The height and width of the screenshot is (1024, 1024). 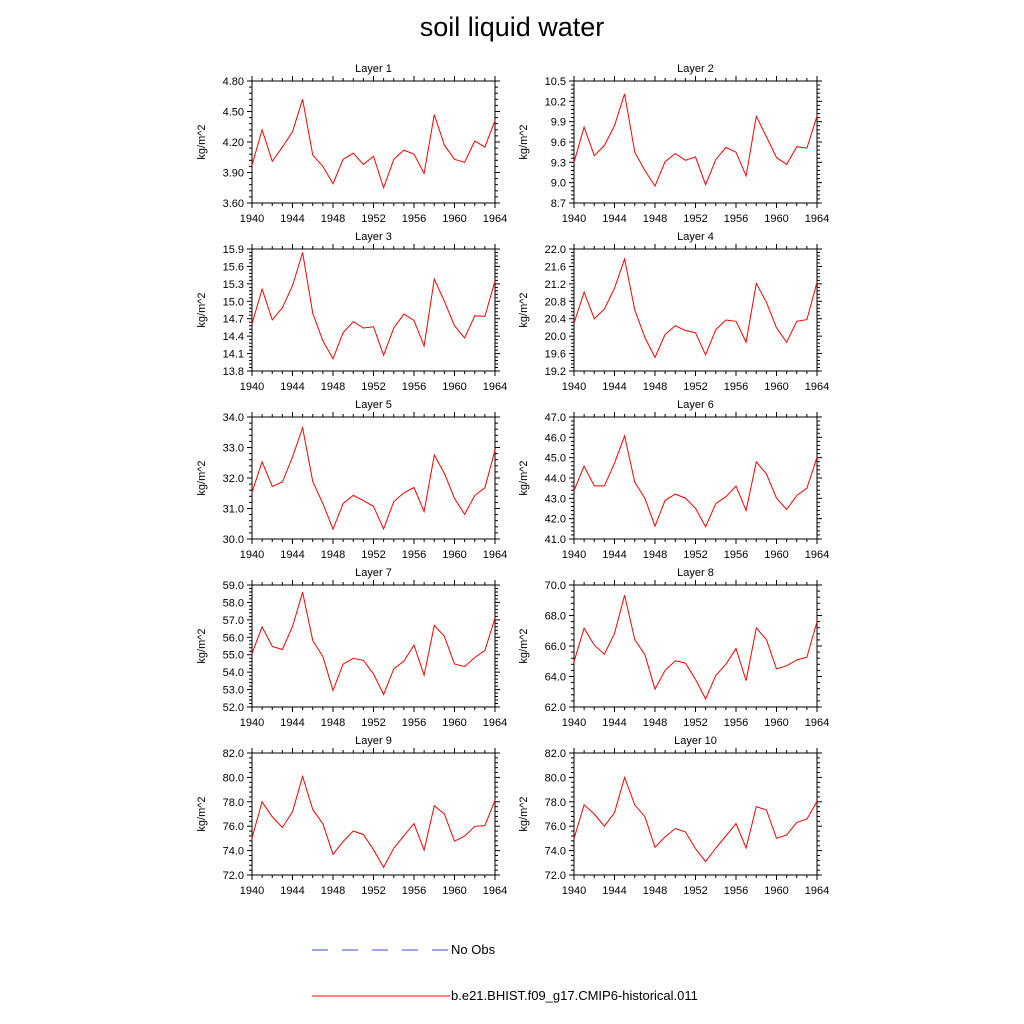 I want to click on y-tick-label: 33.0, so click(x=233, y=449).